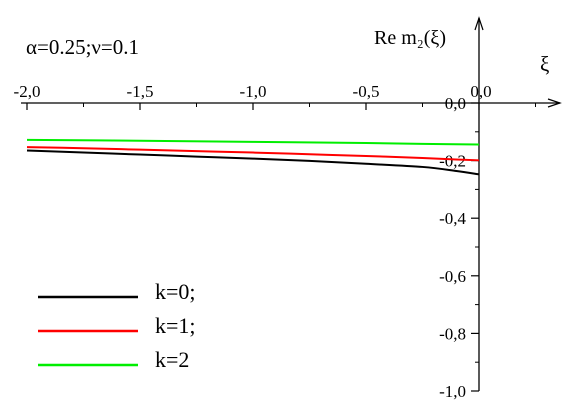  Describe the element at coordinates (410, 38) in the screenshot. I see `y-axis-label: Re m₂(ξ)` at that location.